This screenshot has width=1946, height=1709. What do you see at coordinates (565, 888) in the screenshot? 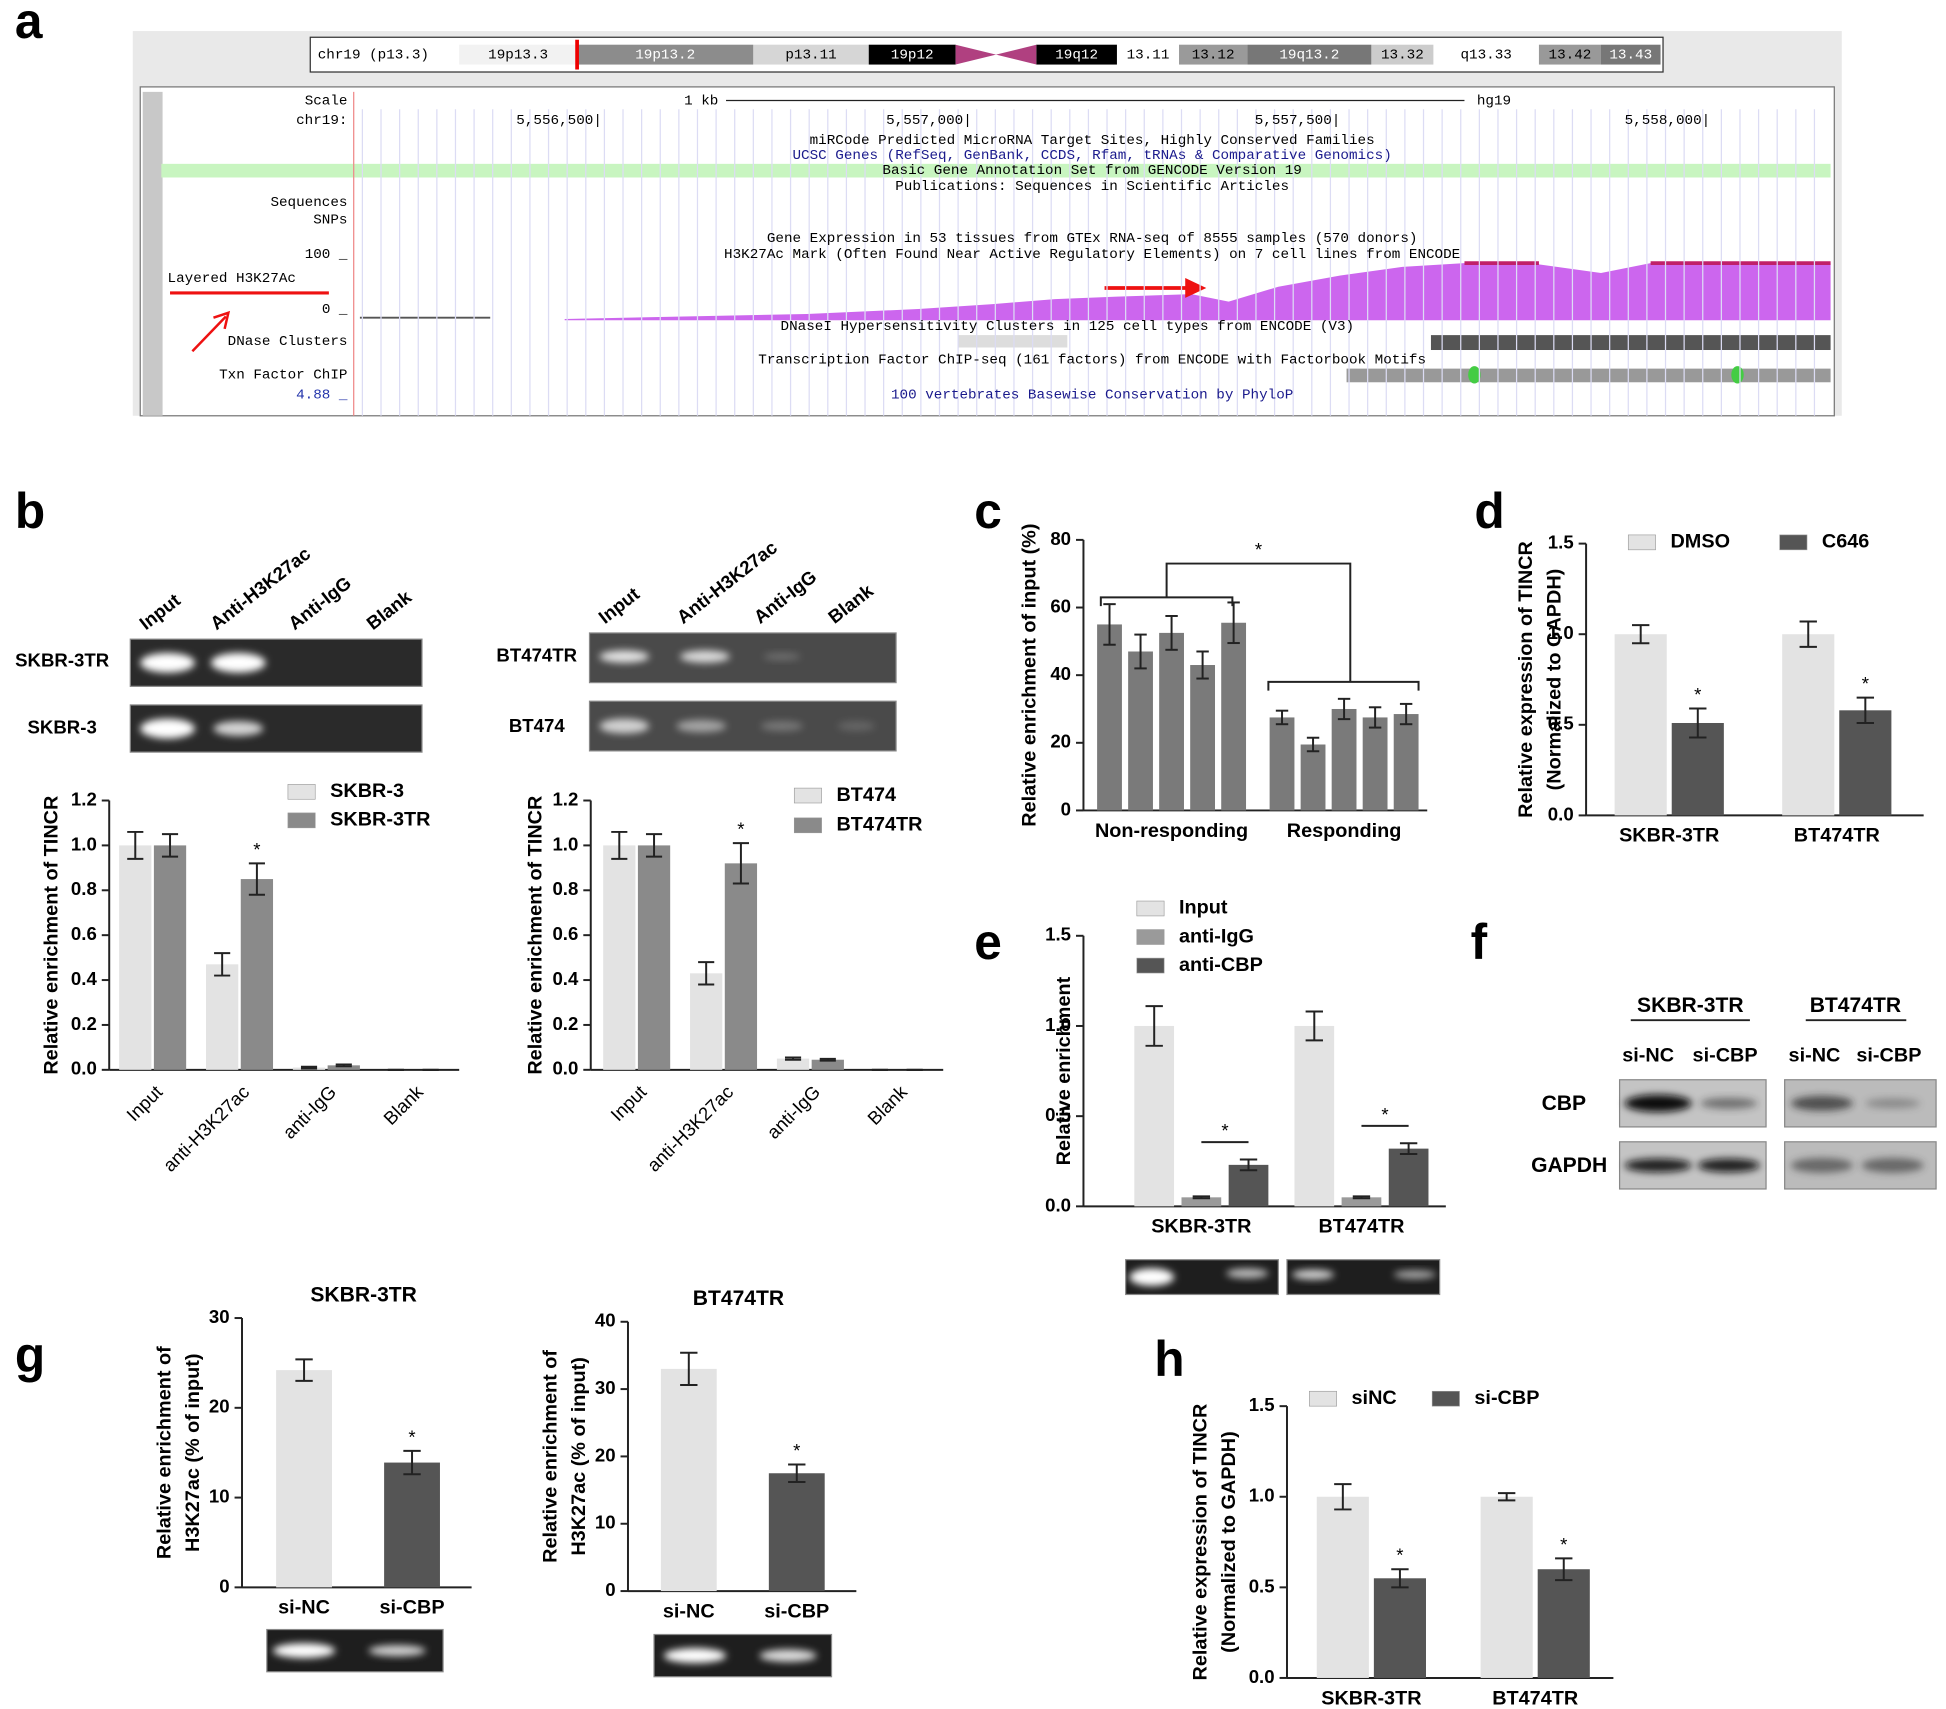
I see `y-tick-label: 0.8` at bounding box center [565, 888].